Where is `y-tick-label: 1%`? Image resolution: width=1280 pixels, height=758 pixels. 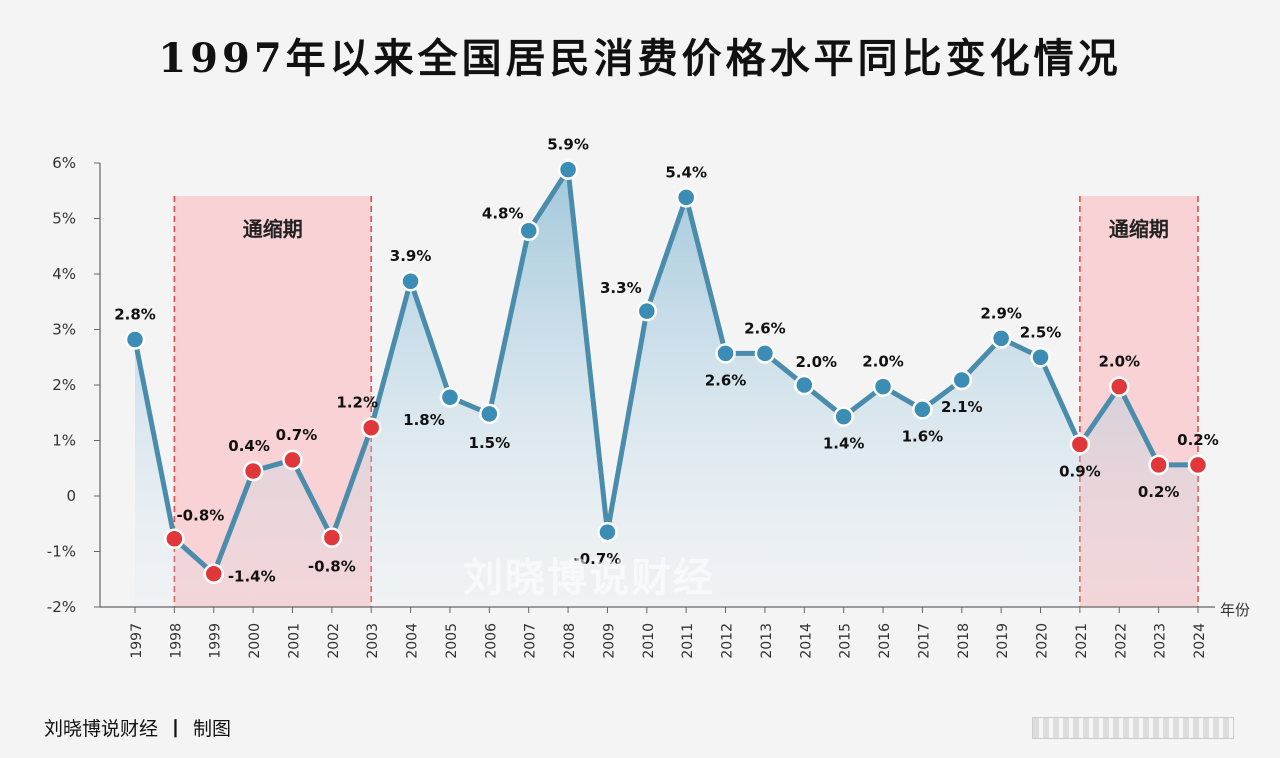
y-tick-label: 1% is located at coordinates (64, 441).